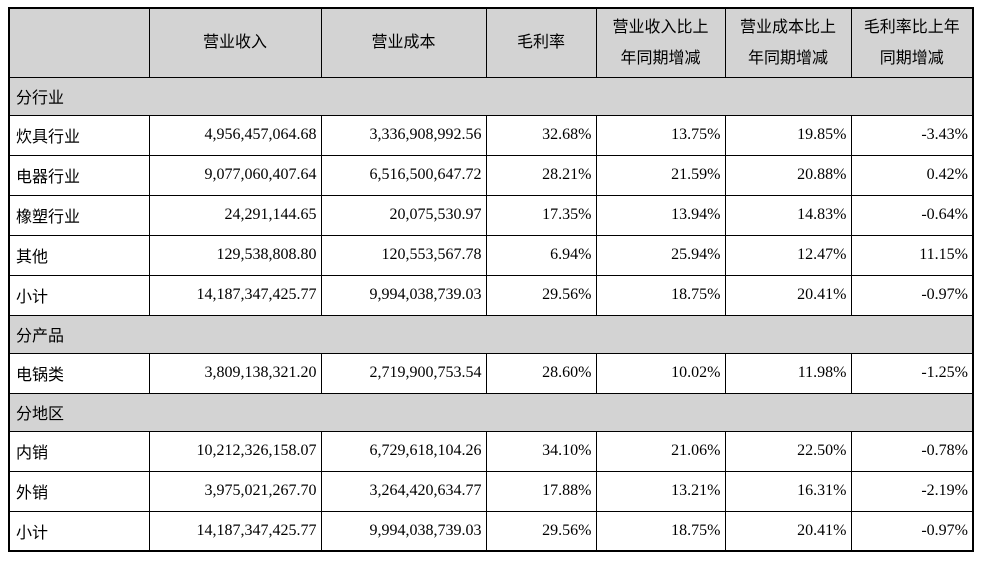 The height and width of the screenshot is (570, 986). I want to click on margin-yoy-cell: 0.42%, so click(912, 175).